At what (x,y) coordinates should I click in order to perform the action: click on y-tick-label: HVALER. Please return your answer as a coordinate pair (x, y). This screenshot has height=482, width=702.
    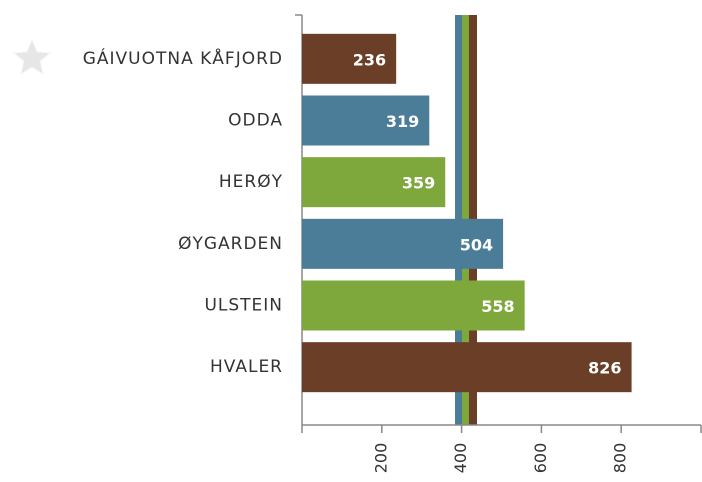
    Looking at the image, I should click on (246, 367).